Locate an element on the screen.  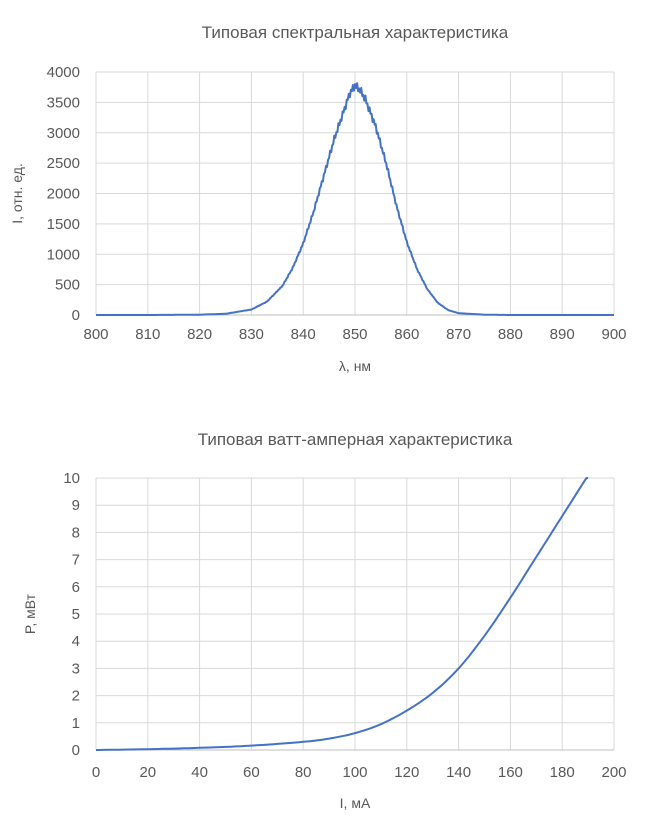
y-tick-label: 500 is located at coordinates (67, 285).